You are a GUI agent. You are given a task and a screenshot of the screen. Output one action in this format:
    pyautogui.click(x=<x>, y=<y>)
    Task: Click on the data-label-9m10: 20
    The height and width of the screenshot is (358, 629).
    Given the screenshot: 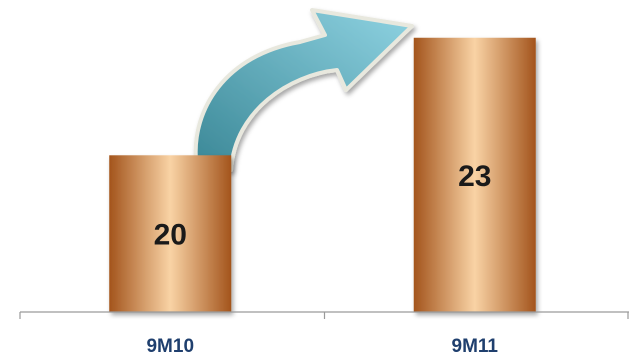 What is the action you would take?
    pyautogui.click(x=170, y=235)
    